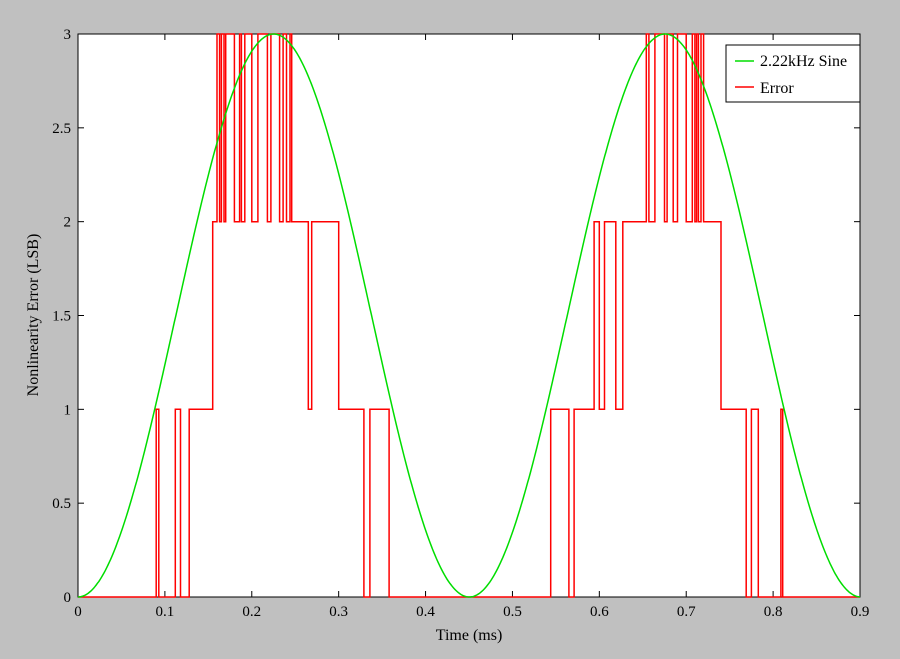 This screenshot has width=900, height=659. What do you see at coordinates (686, 612) in the screenshot?
I see `x-tick-label: 0.7` at bounding box center [686, 612].